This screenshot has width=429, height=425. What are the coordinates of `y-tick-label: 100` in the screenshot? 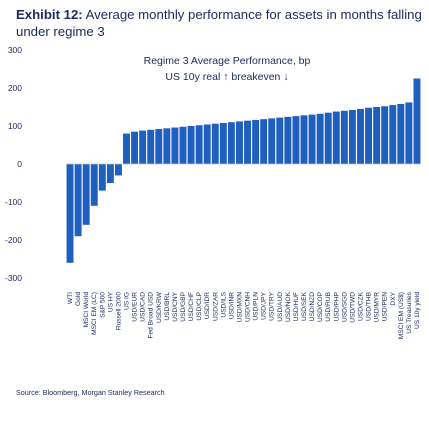 It's located at (15, 126).